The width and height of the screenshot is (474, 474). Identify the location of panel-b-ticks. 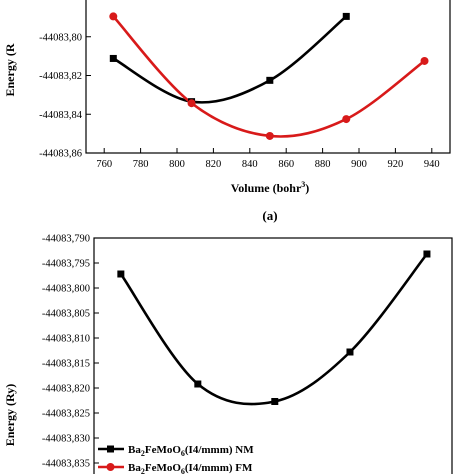
(96, 350).